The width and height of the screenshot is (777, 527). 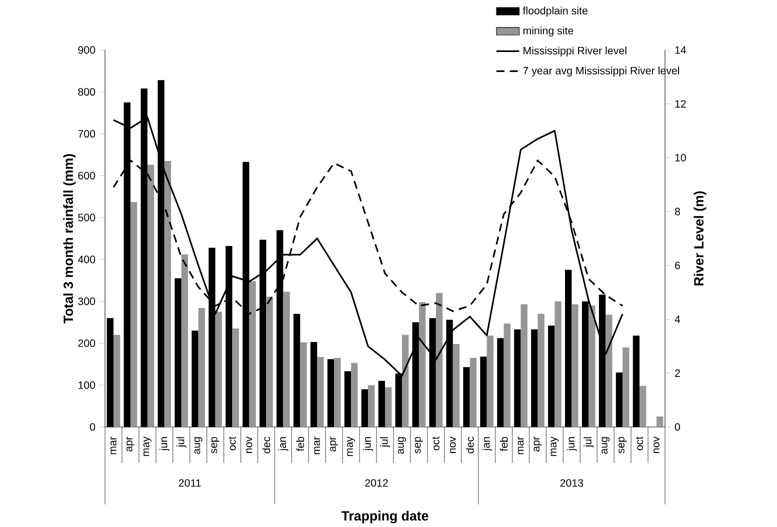 I want to click on y2-tick-label: 0, so click(x=677, y=427).